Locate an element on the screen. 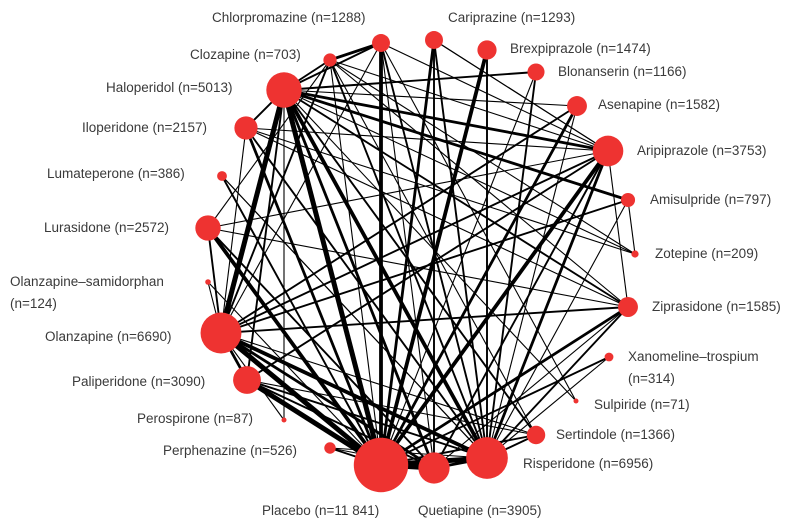 The image size is (800, 527). node-label-text: Quetiapine (n=3905) is located at coordinates (480, 510).